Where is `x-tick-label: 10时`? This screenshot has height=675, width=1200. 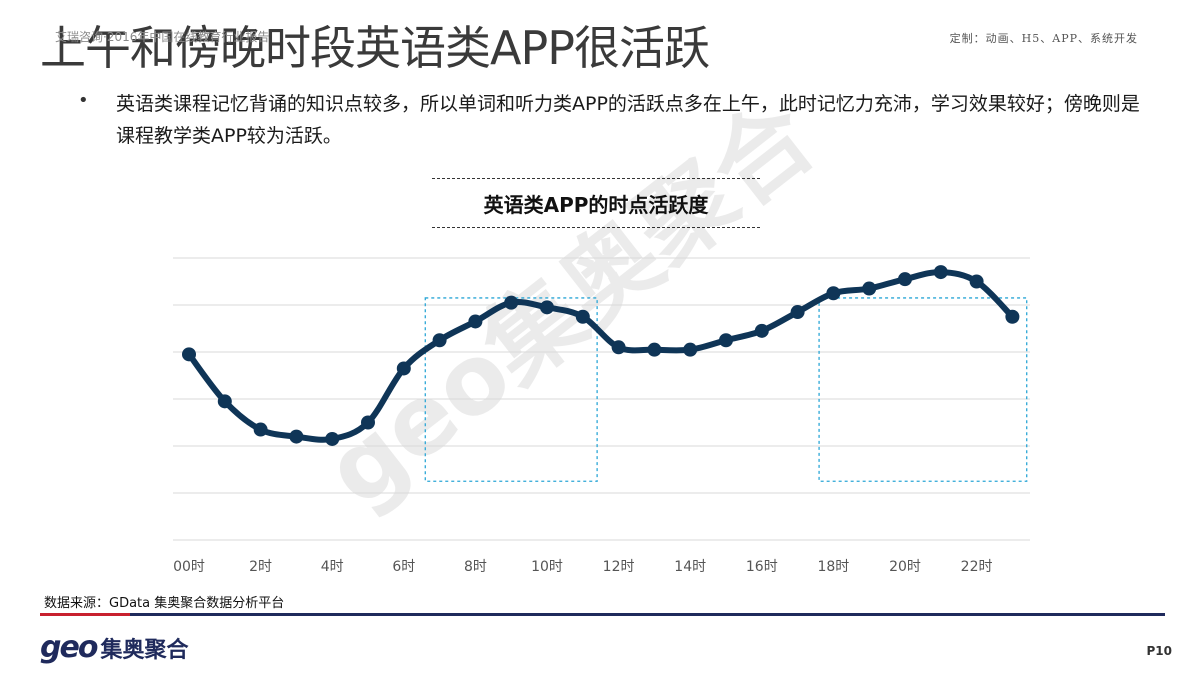 x-tick-label: 10时 is located at coordinates (547, 567).